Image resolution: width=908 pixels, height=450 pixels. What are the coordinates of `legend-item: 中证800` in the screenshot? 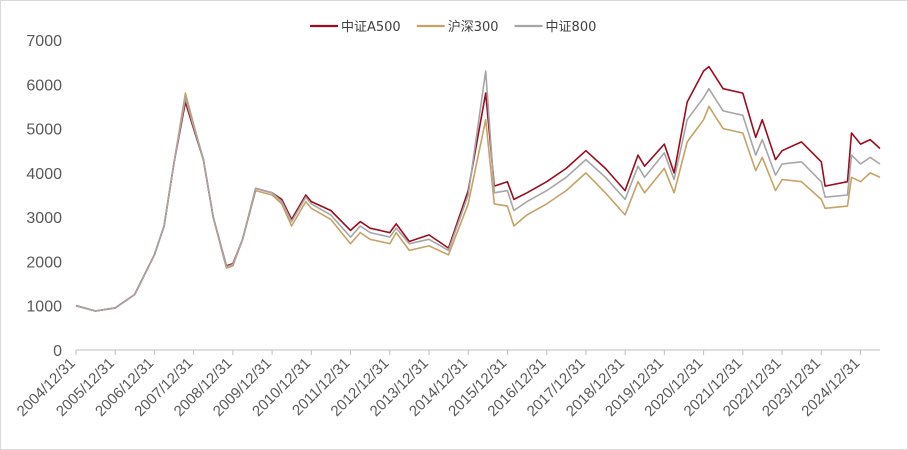 It's located at (555, 27).